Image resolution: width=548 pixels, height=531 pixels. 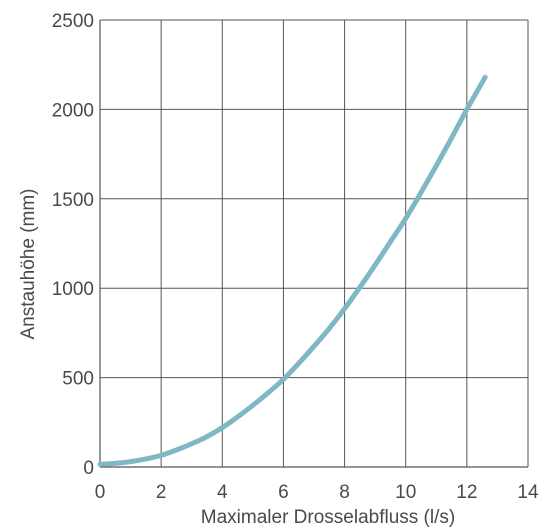 What do you see at coordinates (328, 517) in the screenshot?
I see `x-axis-label: Maximaler Drosselabfluss (l/s)` at bounding box center [328, 517].